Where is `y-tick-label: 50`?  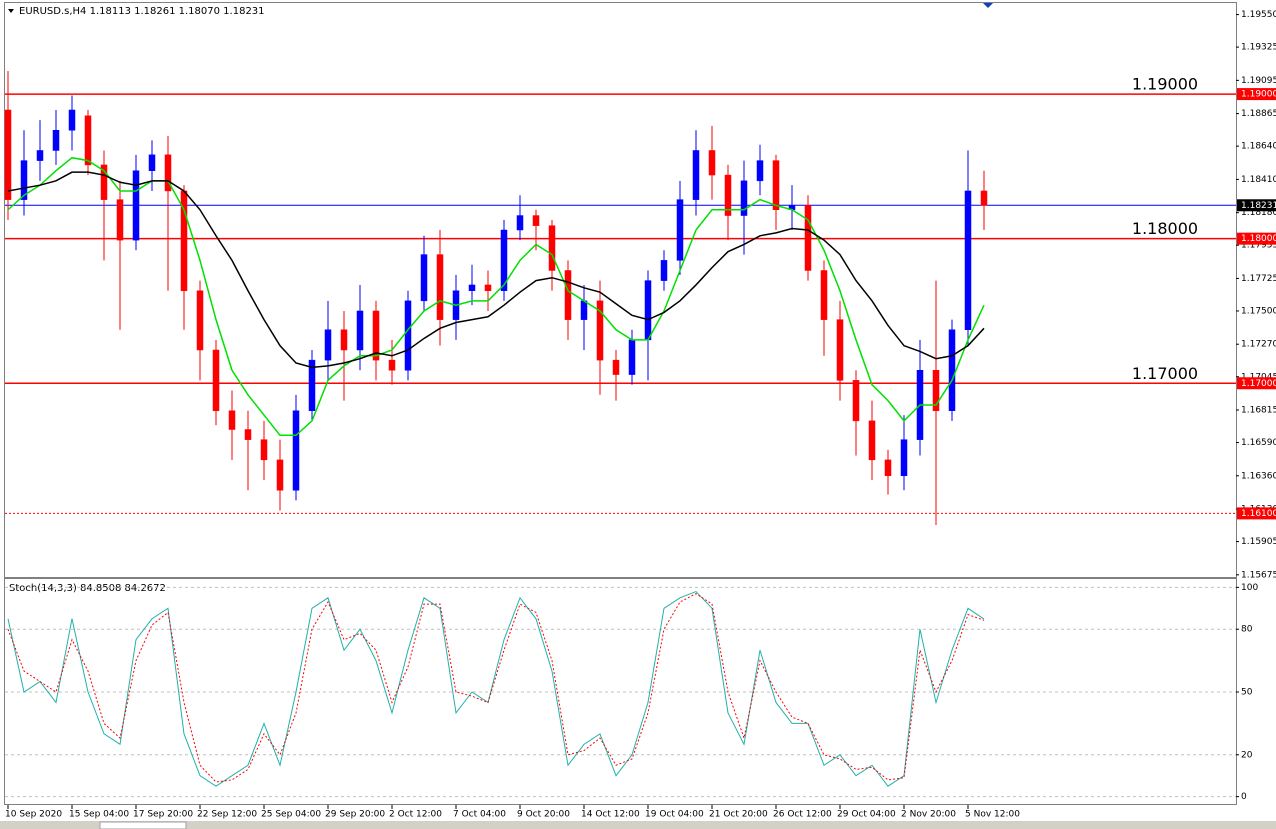 y-tick-label: 50 is located at coordinates (1247, 693).